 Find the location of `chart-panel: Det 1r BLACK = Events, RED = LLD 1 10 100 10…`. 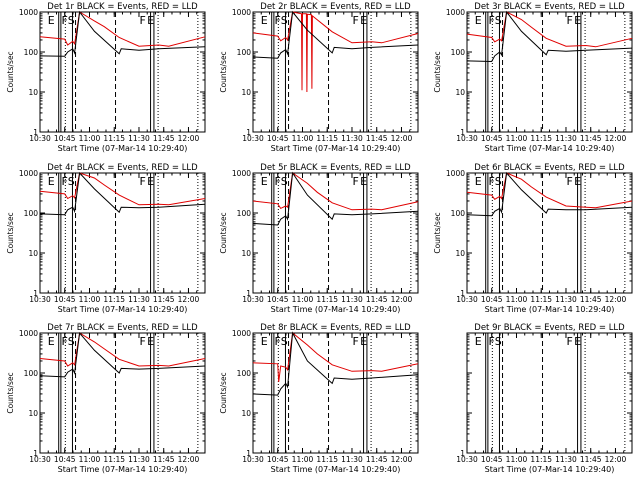

chart-panel: Det 1r BLACK = Events, RED = LLD 1 10 100 10… is located at coordinates (106, 77).